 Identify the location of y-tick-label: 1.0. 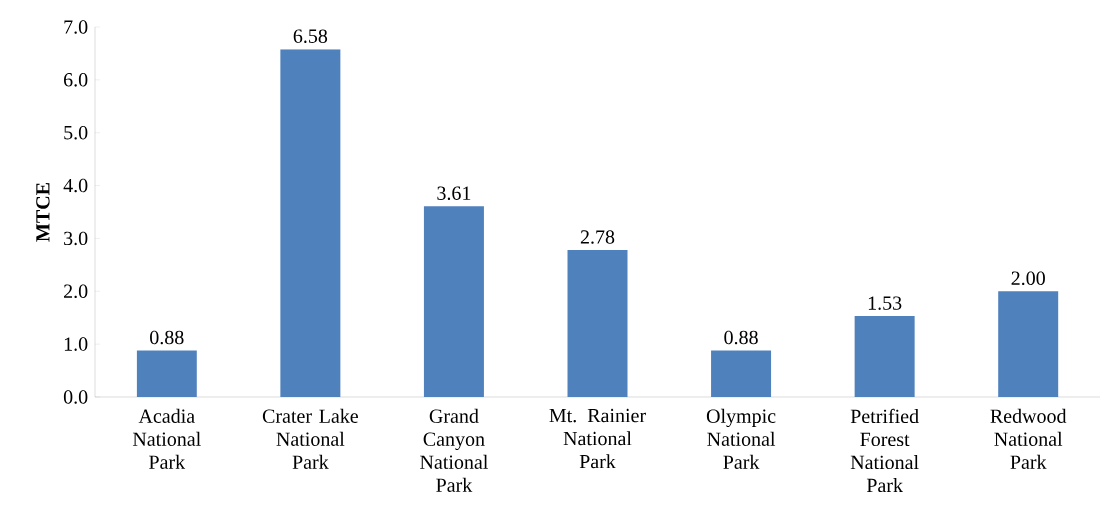
(76, 344).